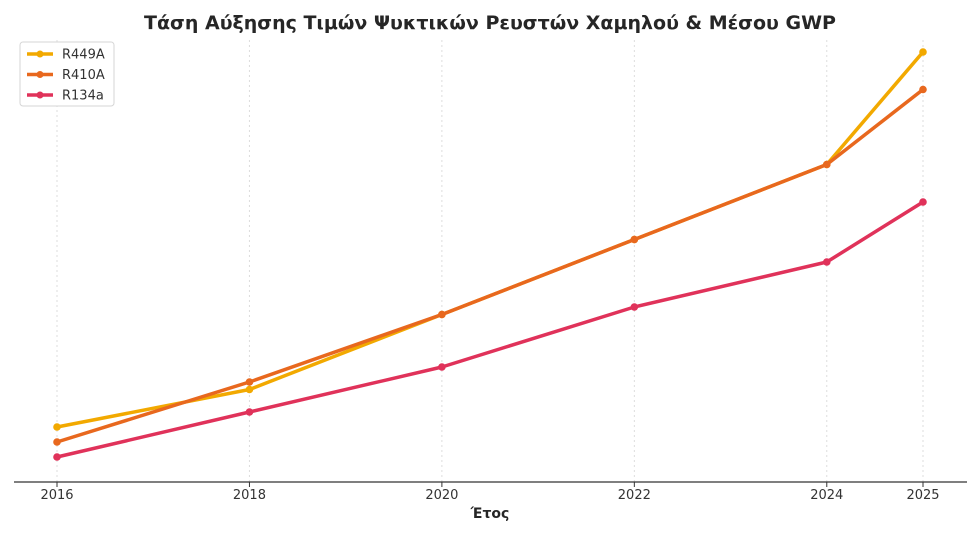  Describe the element at coordinates (826, 495) in the screenshot. I see `x-tick-label-2024: 2024` at that location.